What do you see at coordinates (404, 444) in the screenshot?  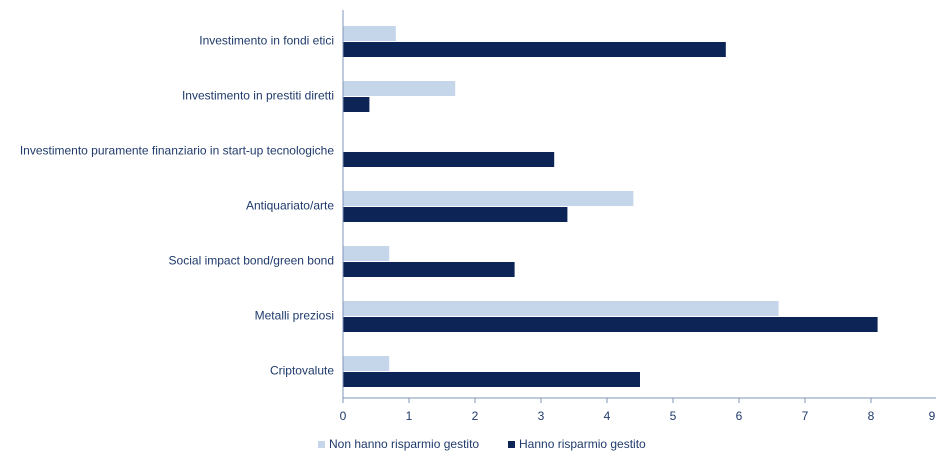 I see `legend-label-0: Non hanno risparmio gestito` at bounding box center [404, 444].